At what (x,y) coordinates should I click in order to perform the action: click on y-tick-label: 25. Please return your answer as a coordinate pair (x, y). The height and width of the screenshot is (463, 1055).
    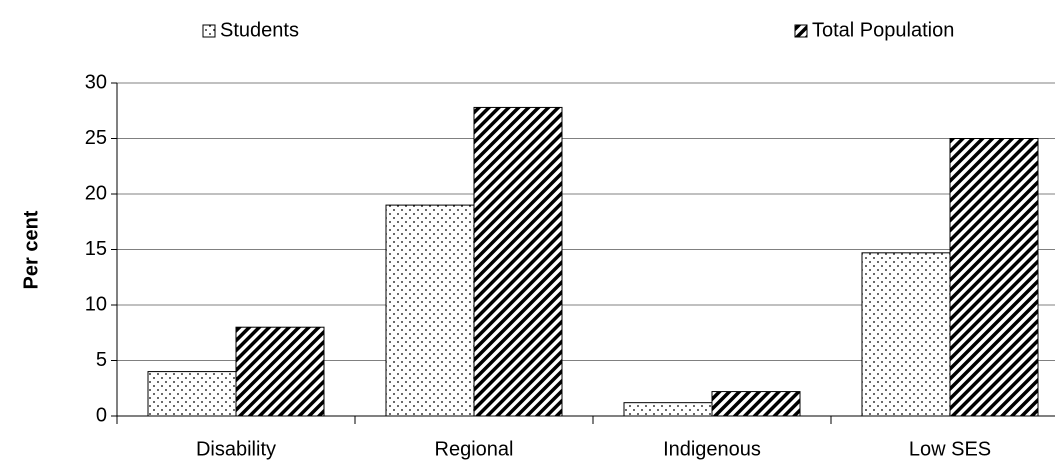
    Looking at the image, I should click on (96, 138).